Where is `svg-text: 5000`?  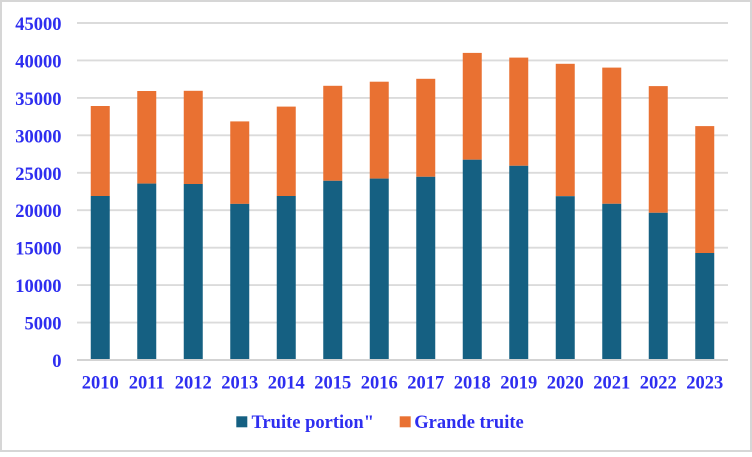 svg-text: 5000 is located at coordinates (43, 325).